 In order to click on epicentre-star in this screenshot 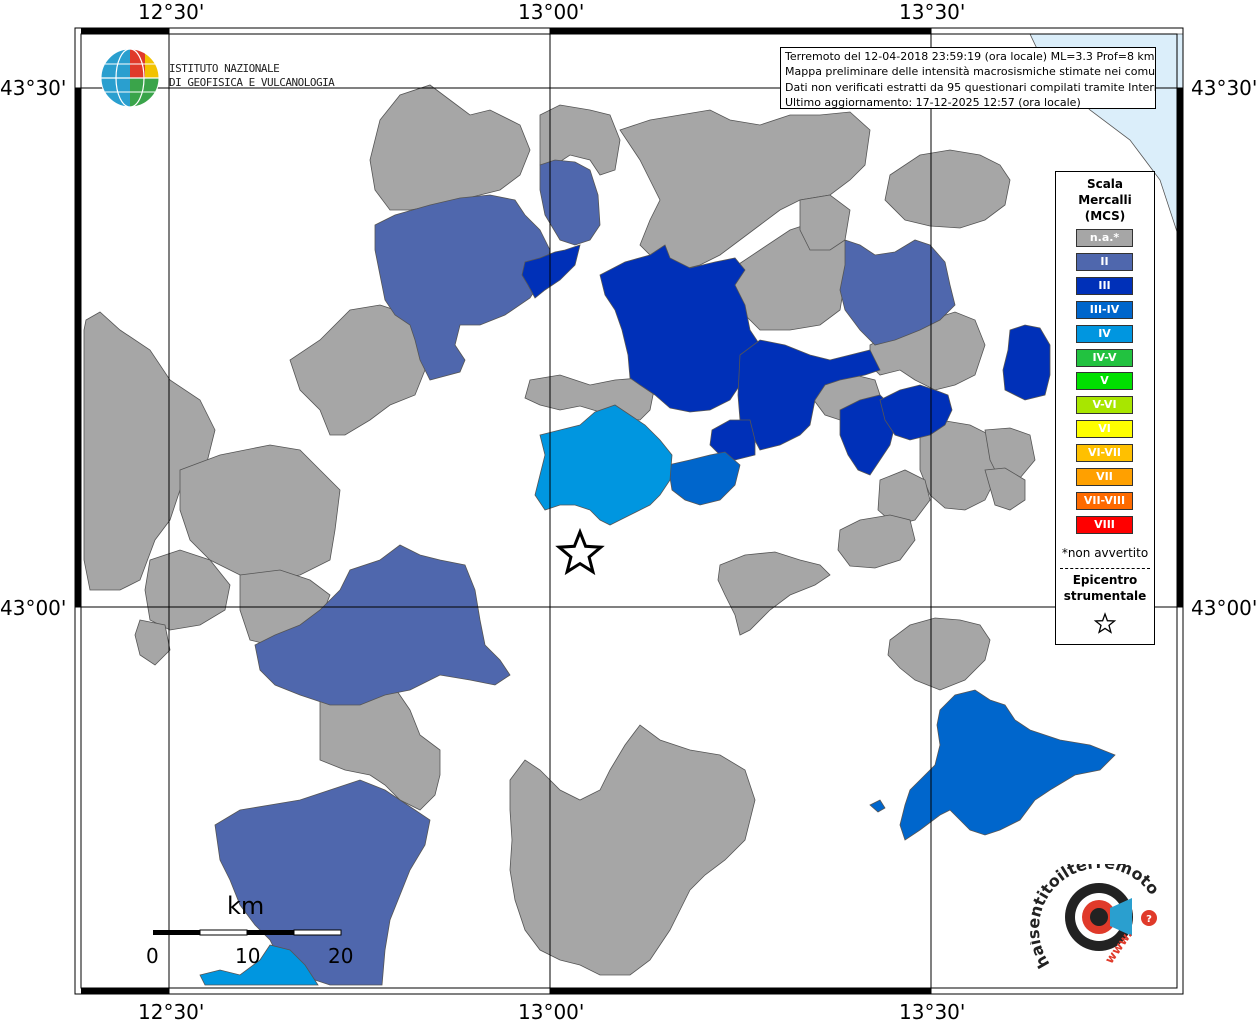, I will do `click(580, 551)`.